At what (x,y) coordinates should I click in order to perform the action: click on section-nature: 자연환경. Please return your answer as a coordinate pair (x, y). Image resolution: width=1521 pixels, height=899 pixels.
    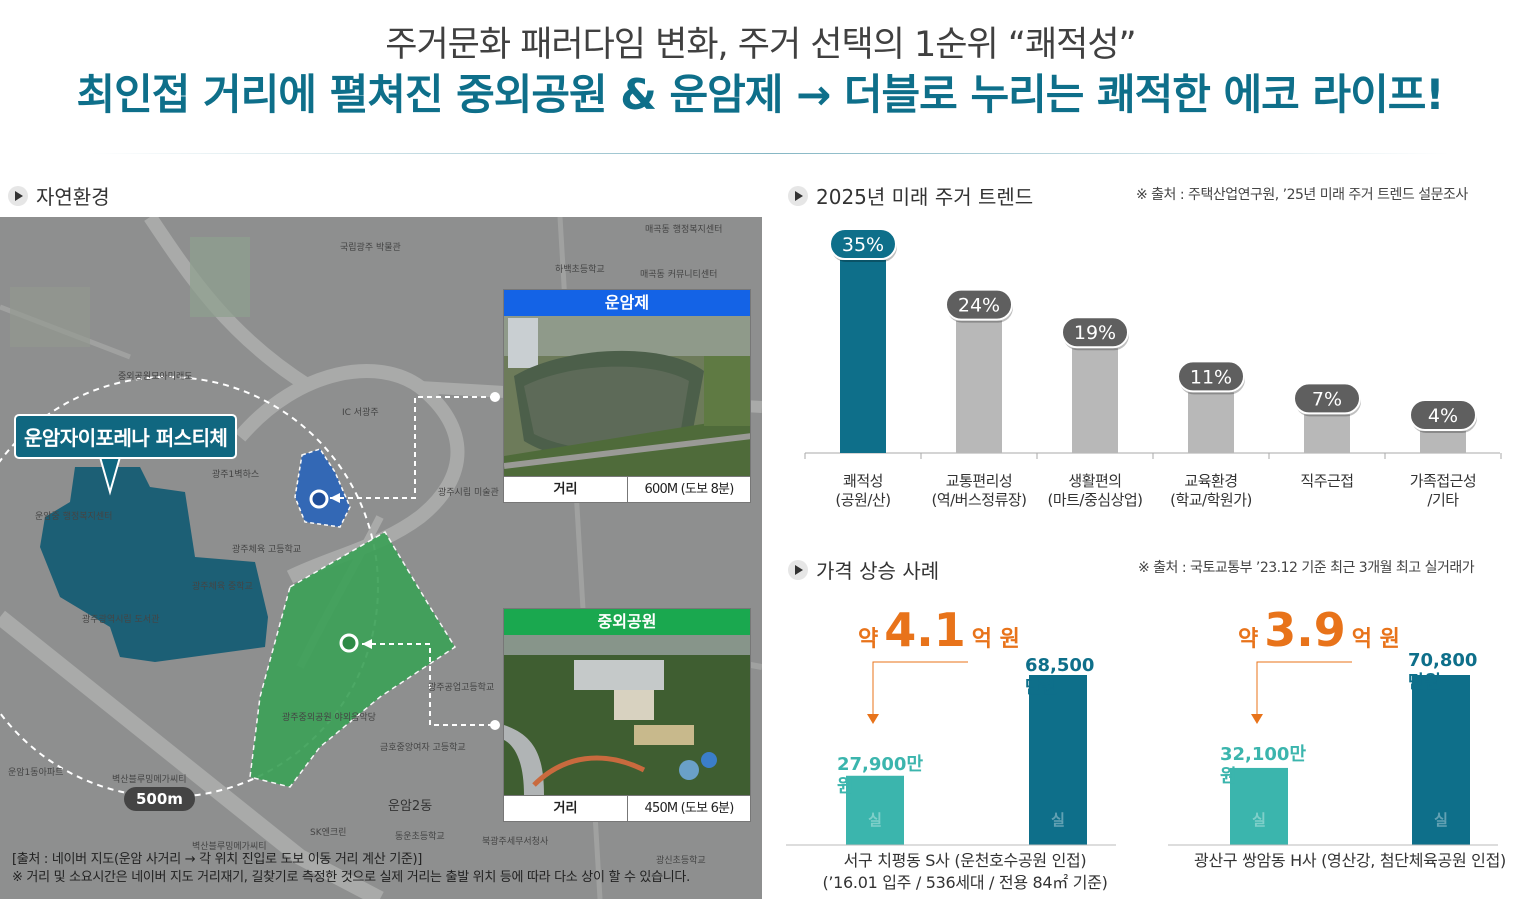
    Looking at the image, I should click on (59, 195).